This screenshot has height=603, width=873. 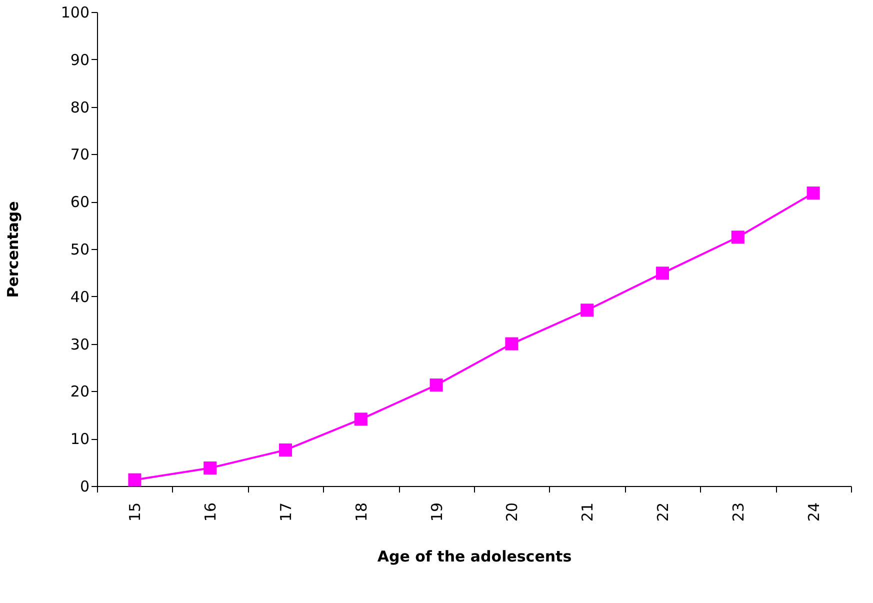 What do you see at coordinates (85, 487) in the screenshot?
I see `y-tick-label: 0` at bounding box center [85, 487].